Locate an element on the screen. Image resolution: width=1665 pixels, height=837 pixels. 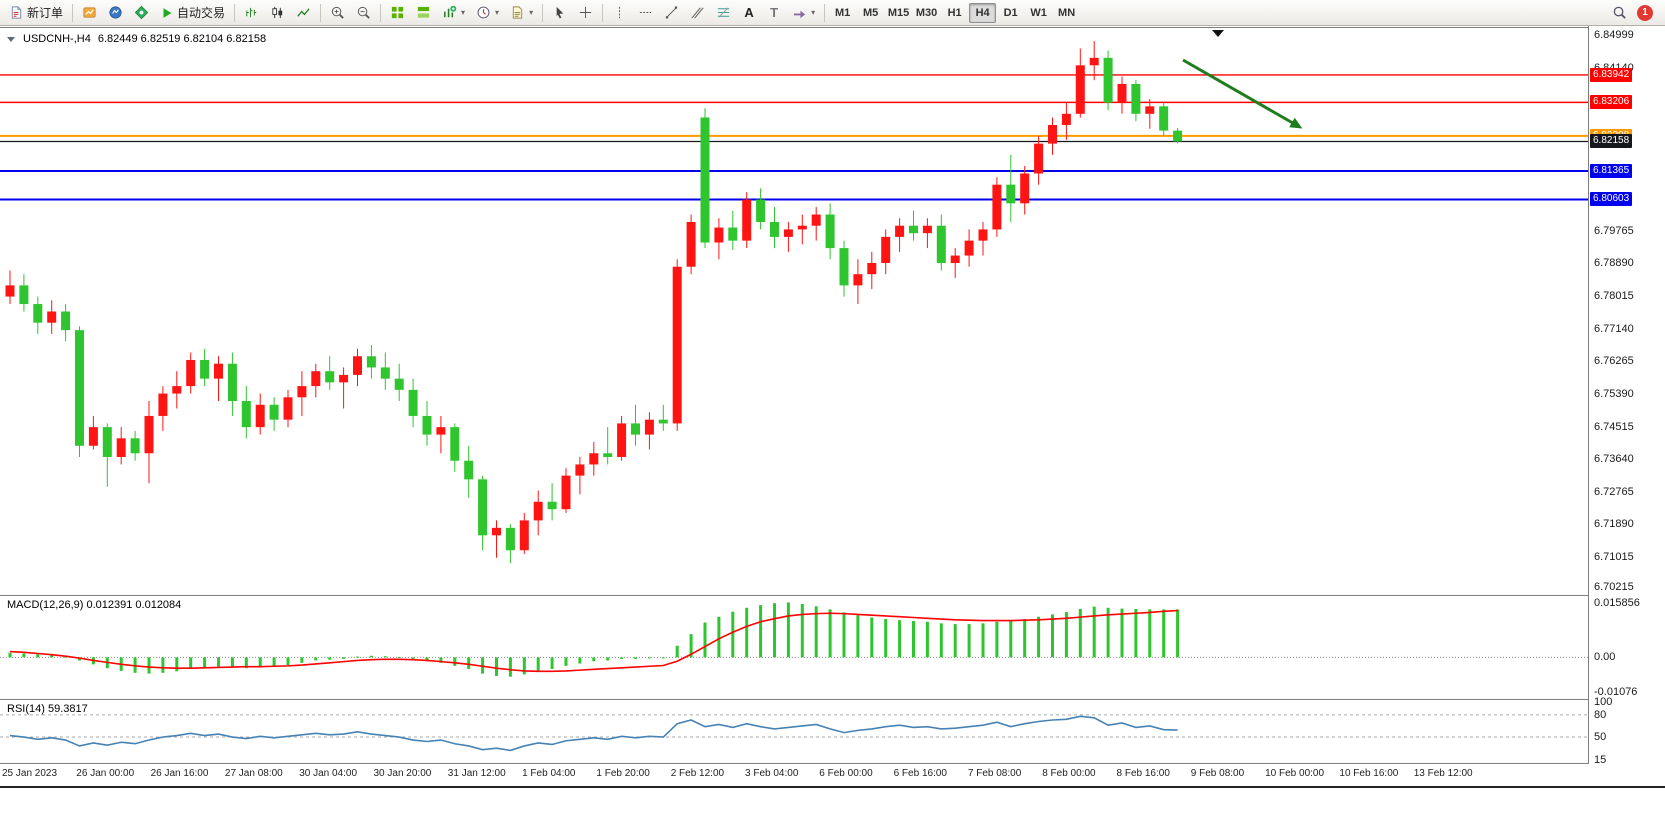
axis-label: 0.00 is located at coordinates (1605, 657).